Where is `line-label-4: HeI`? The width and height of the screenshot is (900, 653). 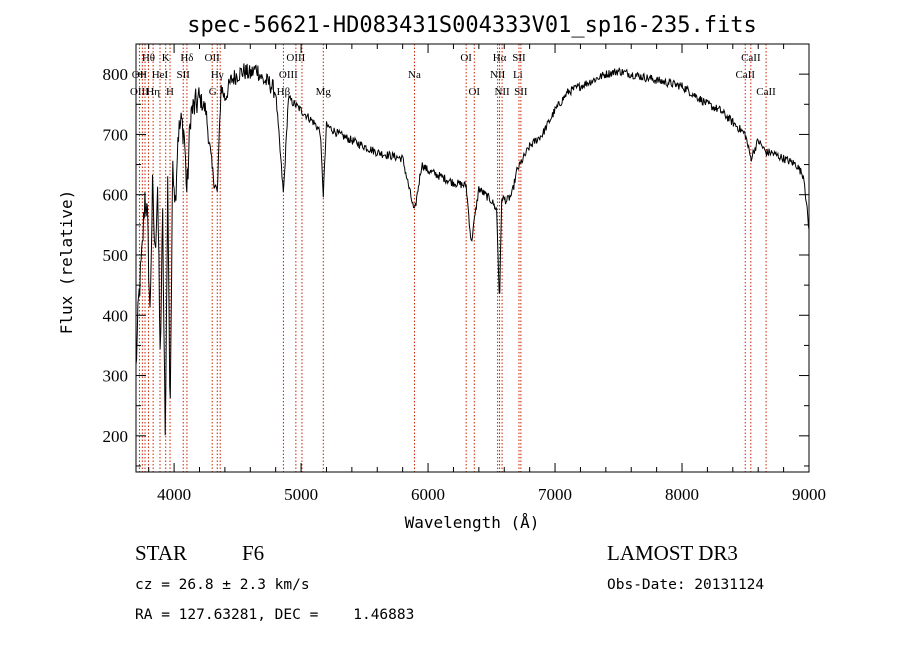
line-label-4: HeI is located at coordinates (160, 75).